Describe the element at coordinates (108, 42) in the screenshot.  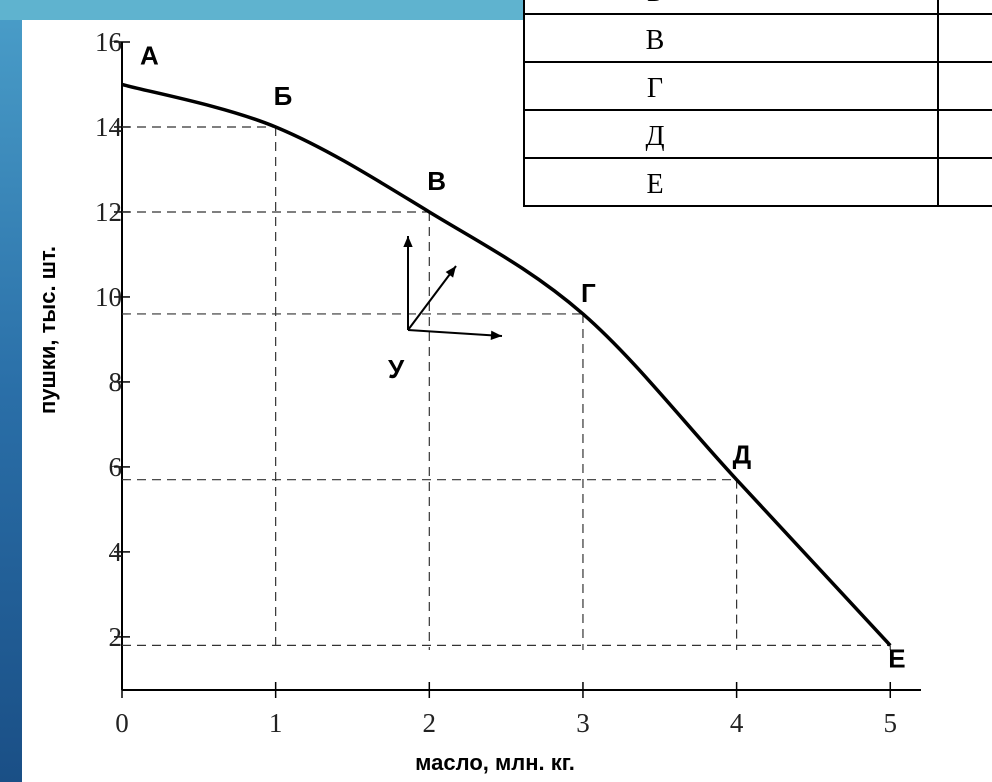
I see `y-tick-label: 16` at that location.